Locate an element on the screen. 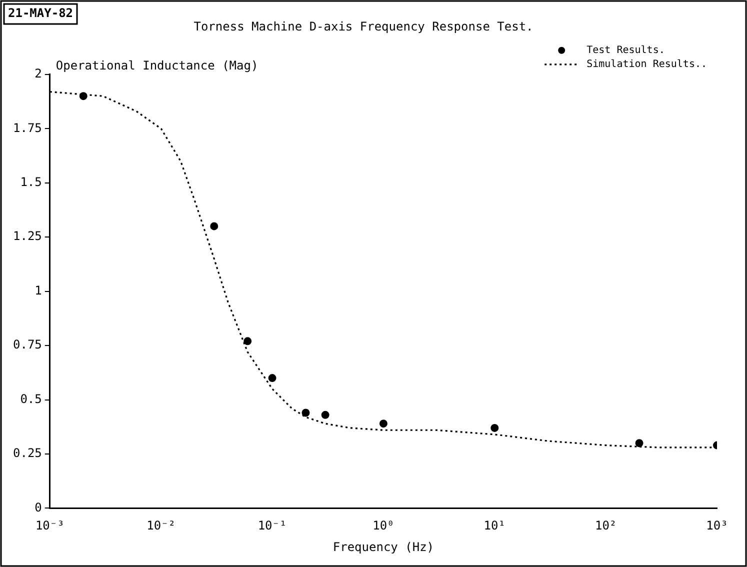 The width and height of the screenshot is (747, 567). x-tick-label: 10⁰ is located at coordinates (383, 525).